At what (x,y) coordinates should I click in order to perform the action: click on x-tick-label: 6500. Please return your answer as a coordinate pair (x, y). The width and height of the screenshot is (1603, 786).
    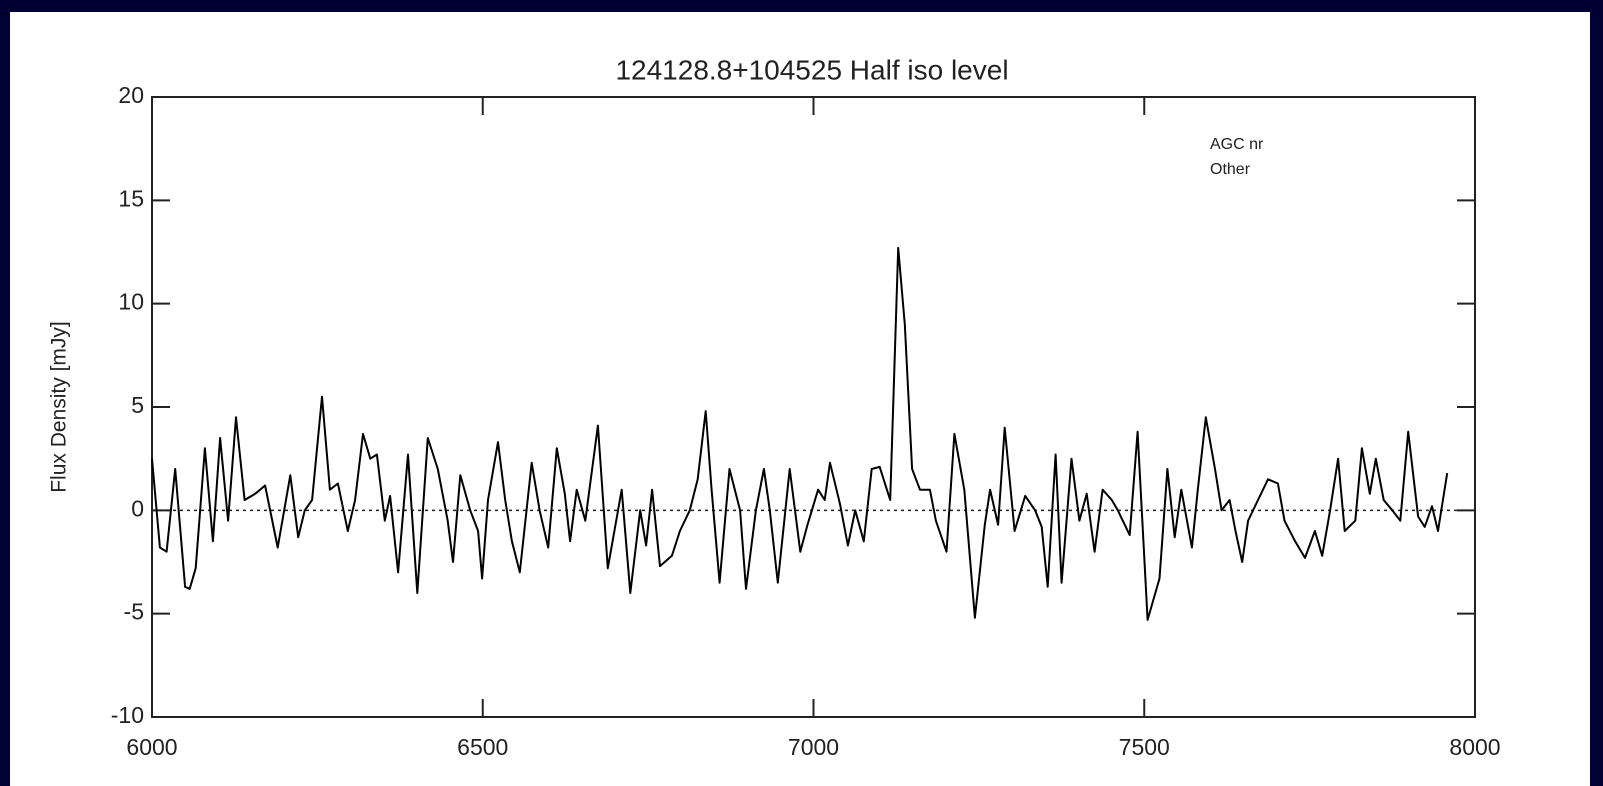
    Looking at the image, I should click on (482, 747).